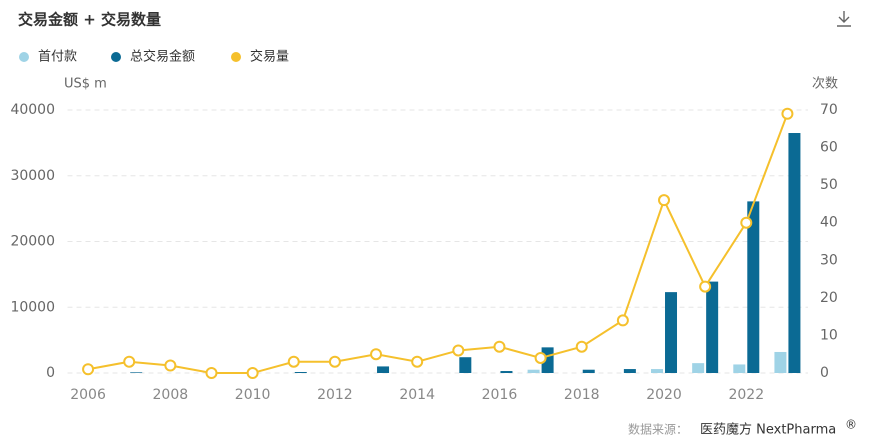 Image resolution: width=874 pixels, height=444 pixels. I want to click on y-tick-label: 20000, so click(32, 242).